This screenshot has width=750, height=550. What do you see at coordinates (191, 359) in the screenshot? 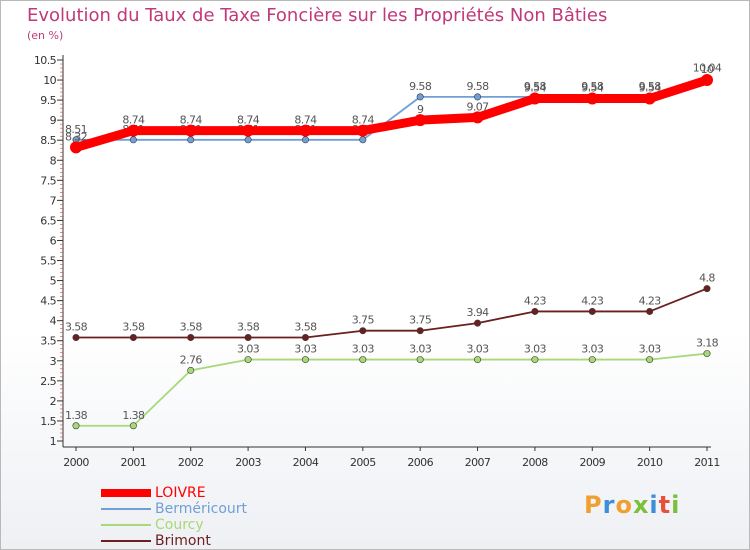
I see `data-label-courcy: 2.76` at bounding box center [191, 359].